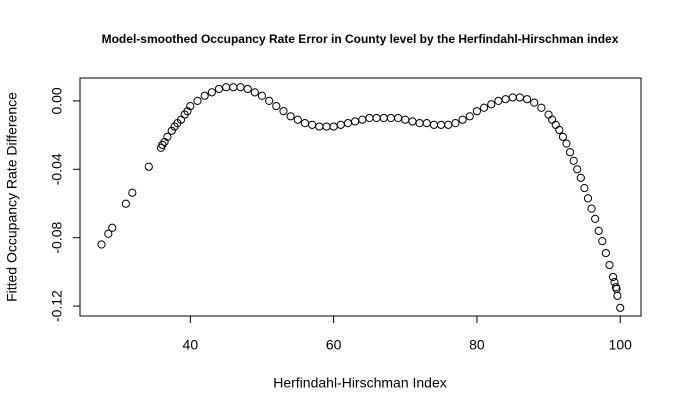 The image size is (683, 419). I want to click on y-tick-label: 0.00, so click(57, 100).